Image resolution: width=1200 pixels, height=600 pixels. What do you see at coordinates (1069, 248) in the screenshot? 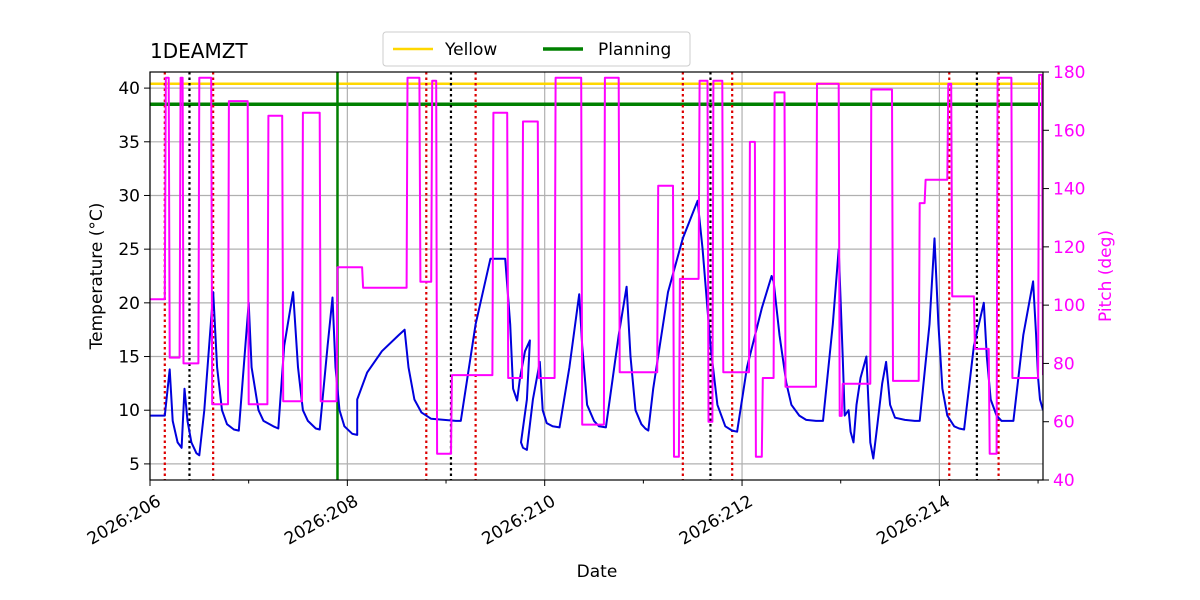
I see `y2-tick-label: 120` at bounding box center [1069, 248].